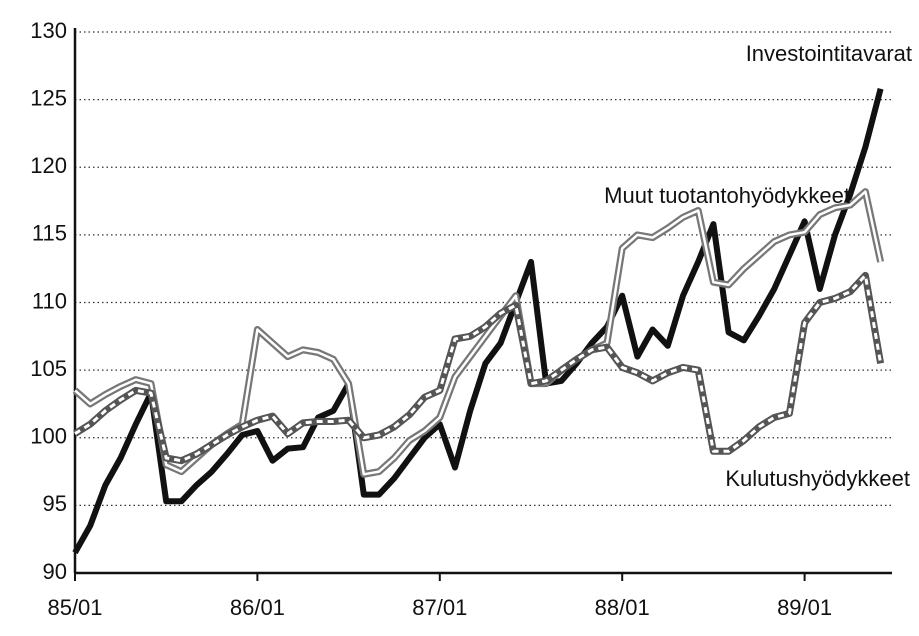  What do you see at coordinates (48, 30) in the screenshot?
I see `y-tick-label: 130` at bounding box center [48, 30].